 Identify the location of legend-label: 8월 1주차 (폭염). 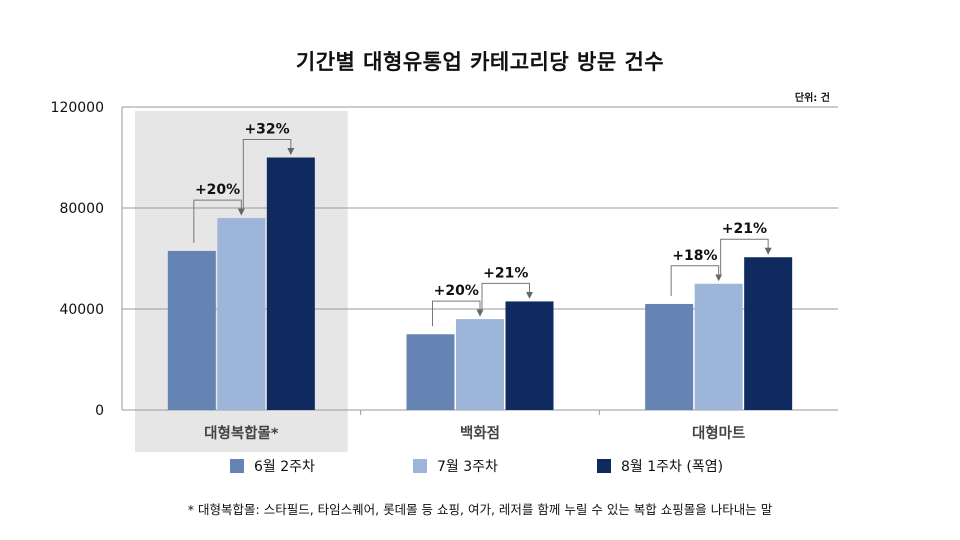
(672, 467).